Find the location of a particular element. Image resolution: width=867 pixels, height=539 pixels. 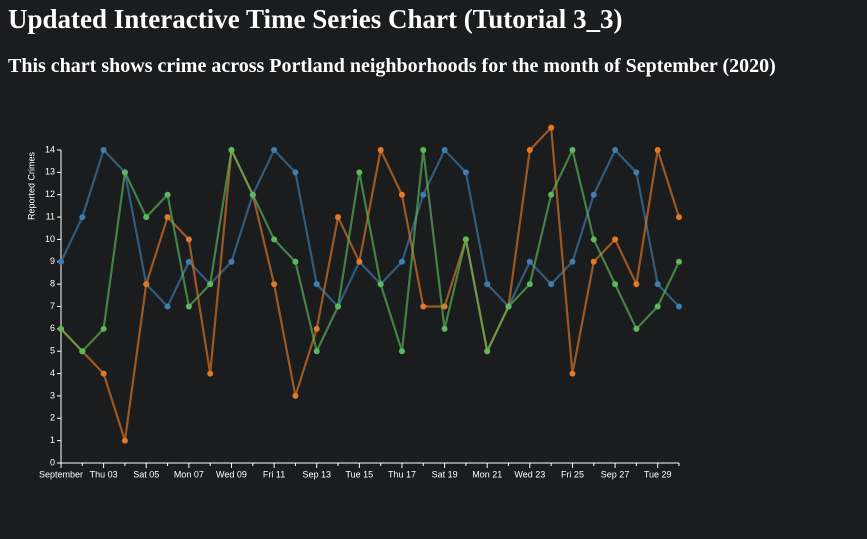

y-tick-label: 2 is located at coordinates (52, 418).